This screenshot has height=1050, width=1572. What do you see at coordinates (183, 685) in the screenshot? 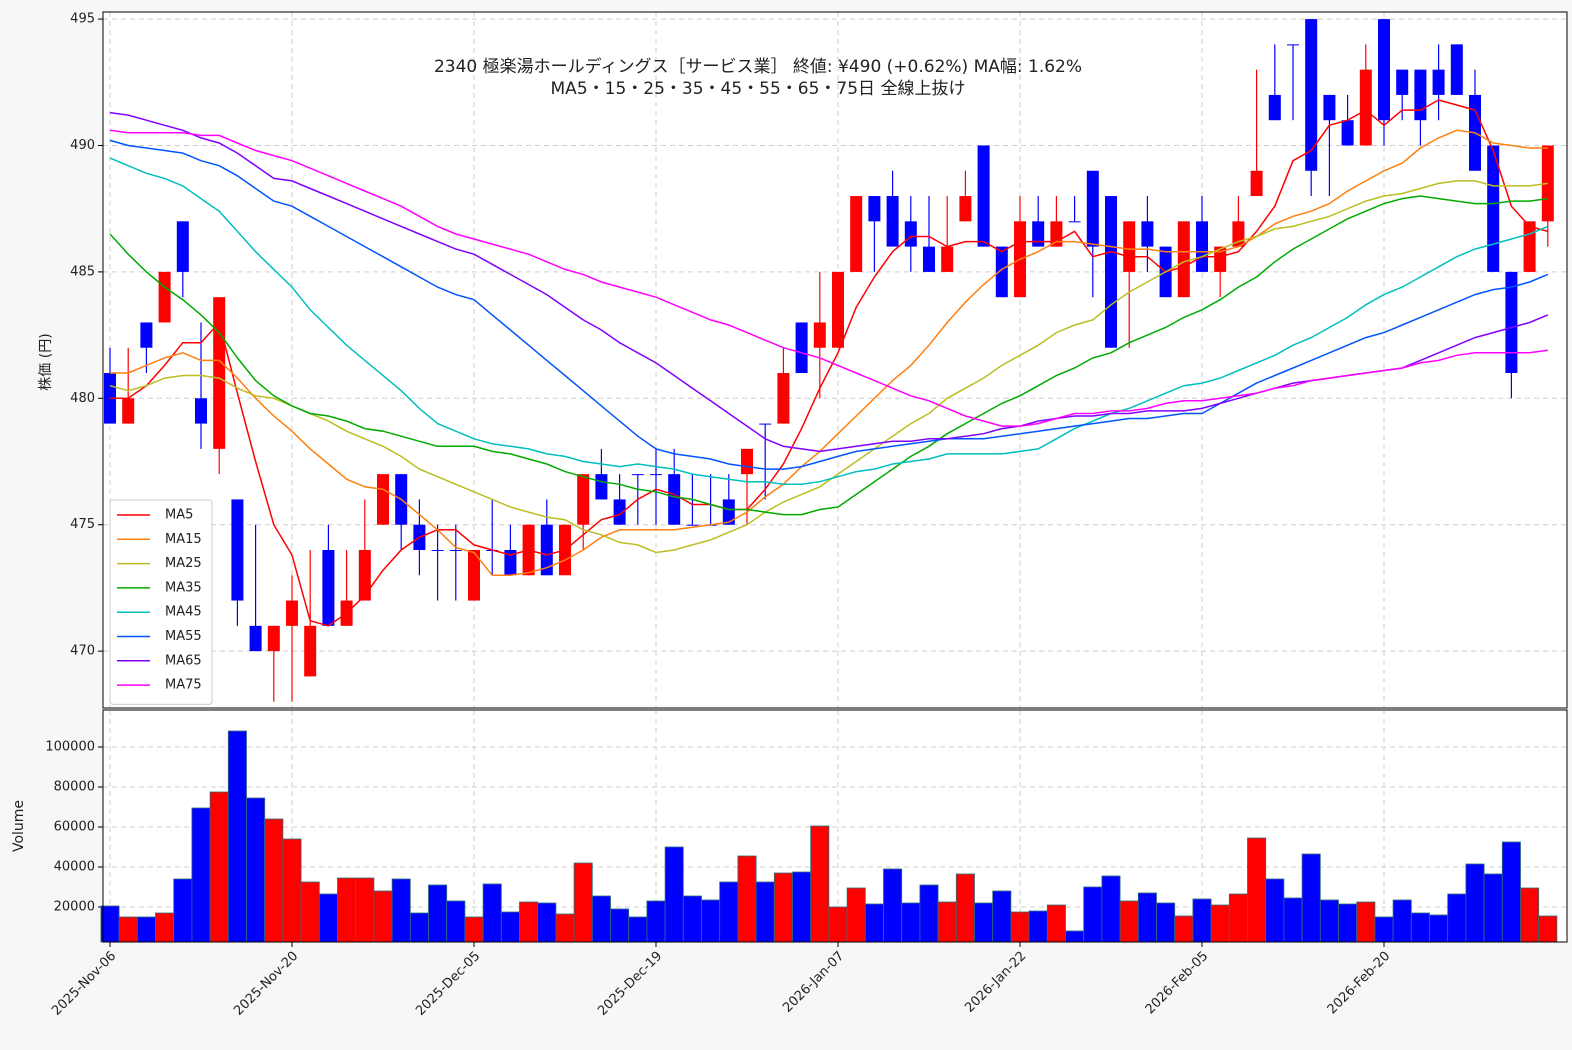
I see `legend-label: MA75` at bounding box center [183, 685].